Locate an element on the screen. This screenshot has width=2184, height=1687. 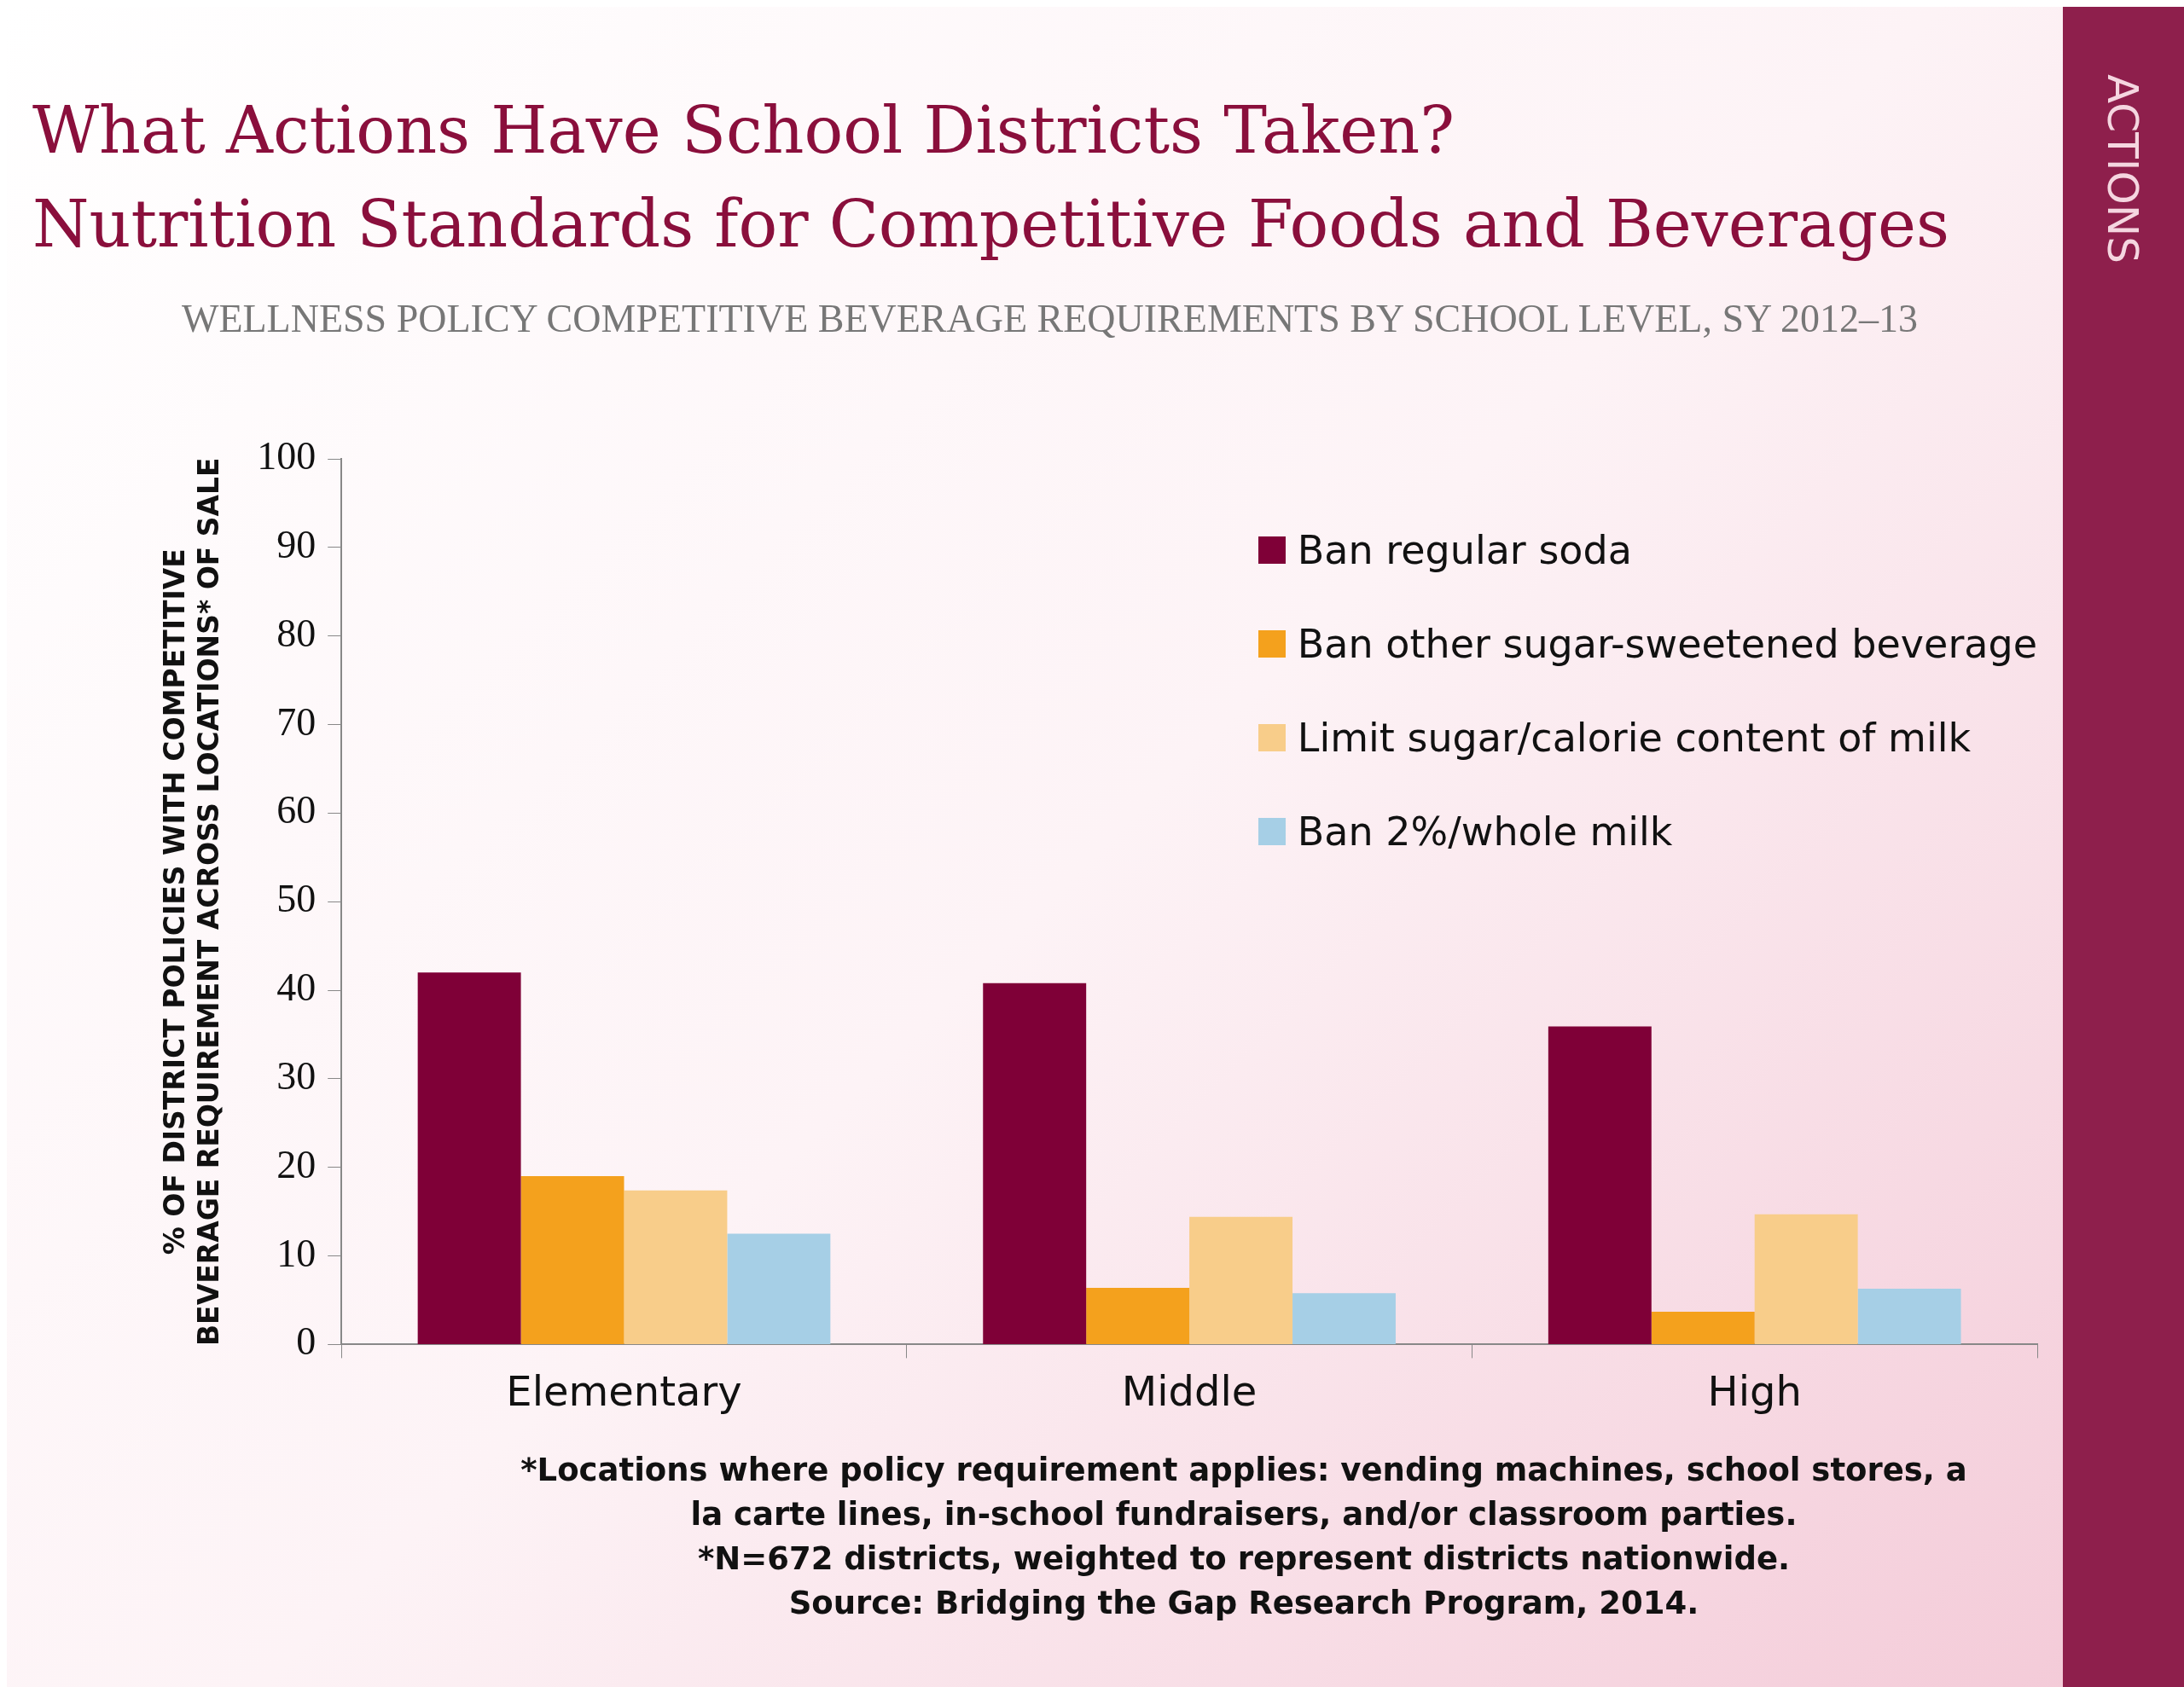
text: *Locations where policy requirement applies: vending machines, school stores, a la carte lines, in-school fundraisers, and/or classroom parties. is located at coordinates (1244, 1492).